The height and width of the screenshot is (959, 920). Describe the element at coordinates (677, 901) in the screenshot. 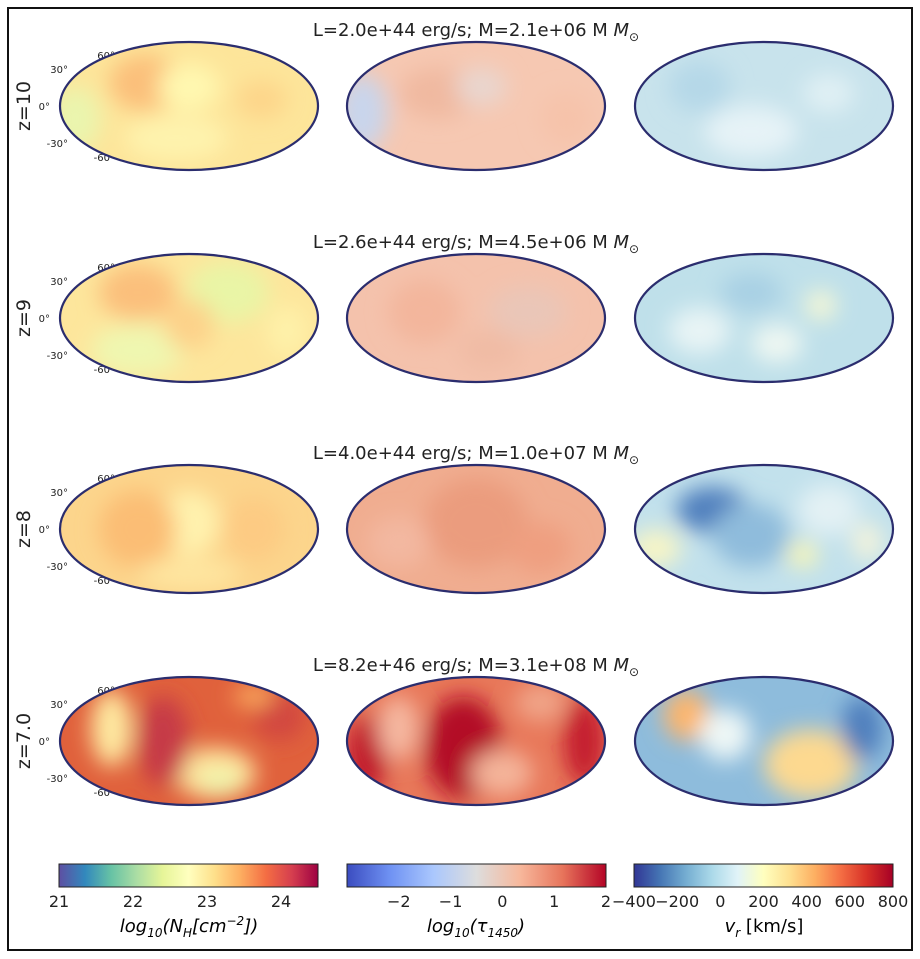

I see `colorbar-tick: −200` at that location.